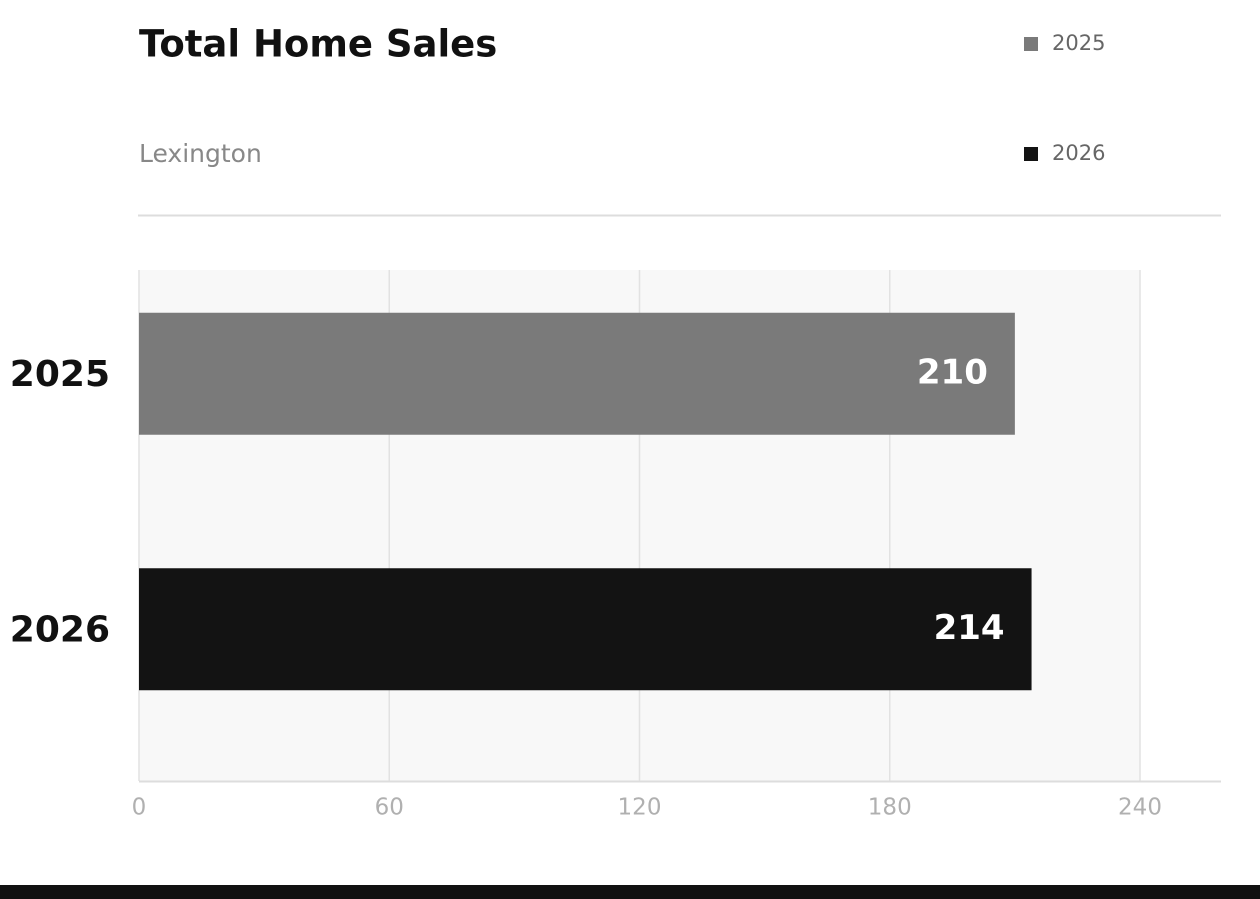  Describe the element at coordinates (60, 629) in the screenshot. I see `y-tick-label: 2026` at that location.